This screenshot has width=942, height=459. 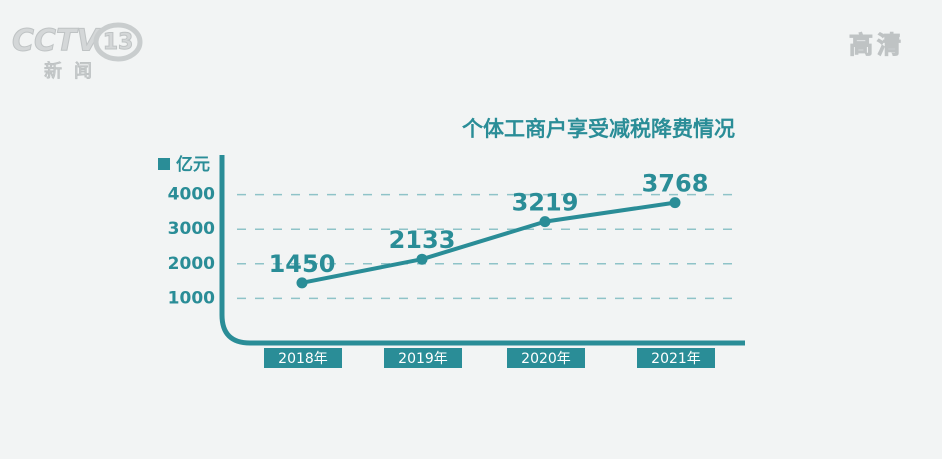 I want to click on y-tick-label: 3000, so click(x=191, y=229).